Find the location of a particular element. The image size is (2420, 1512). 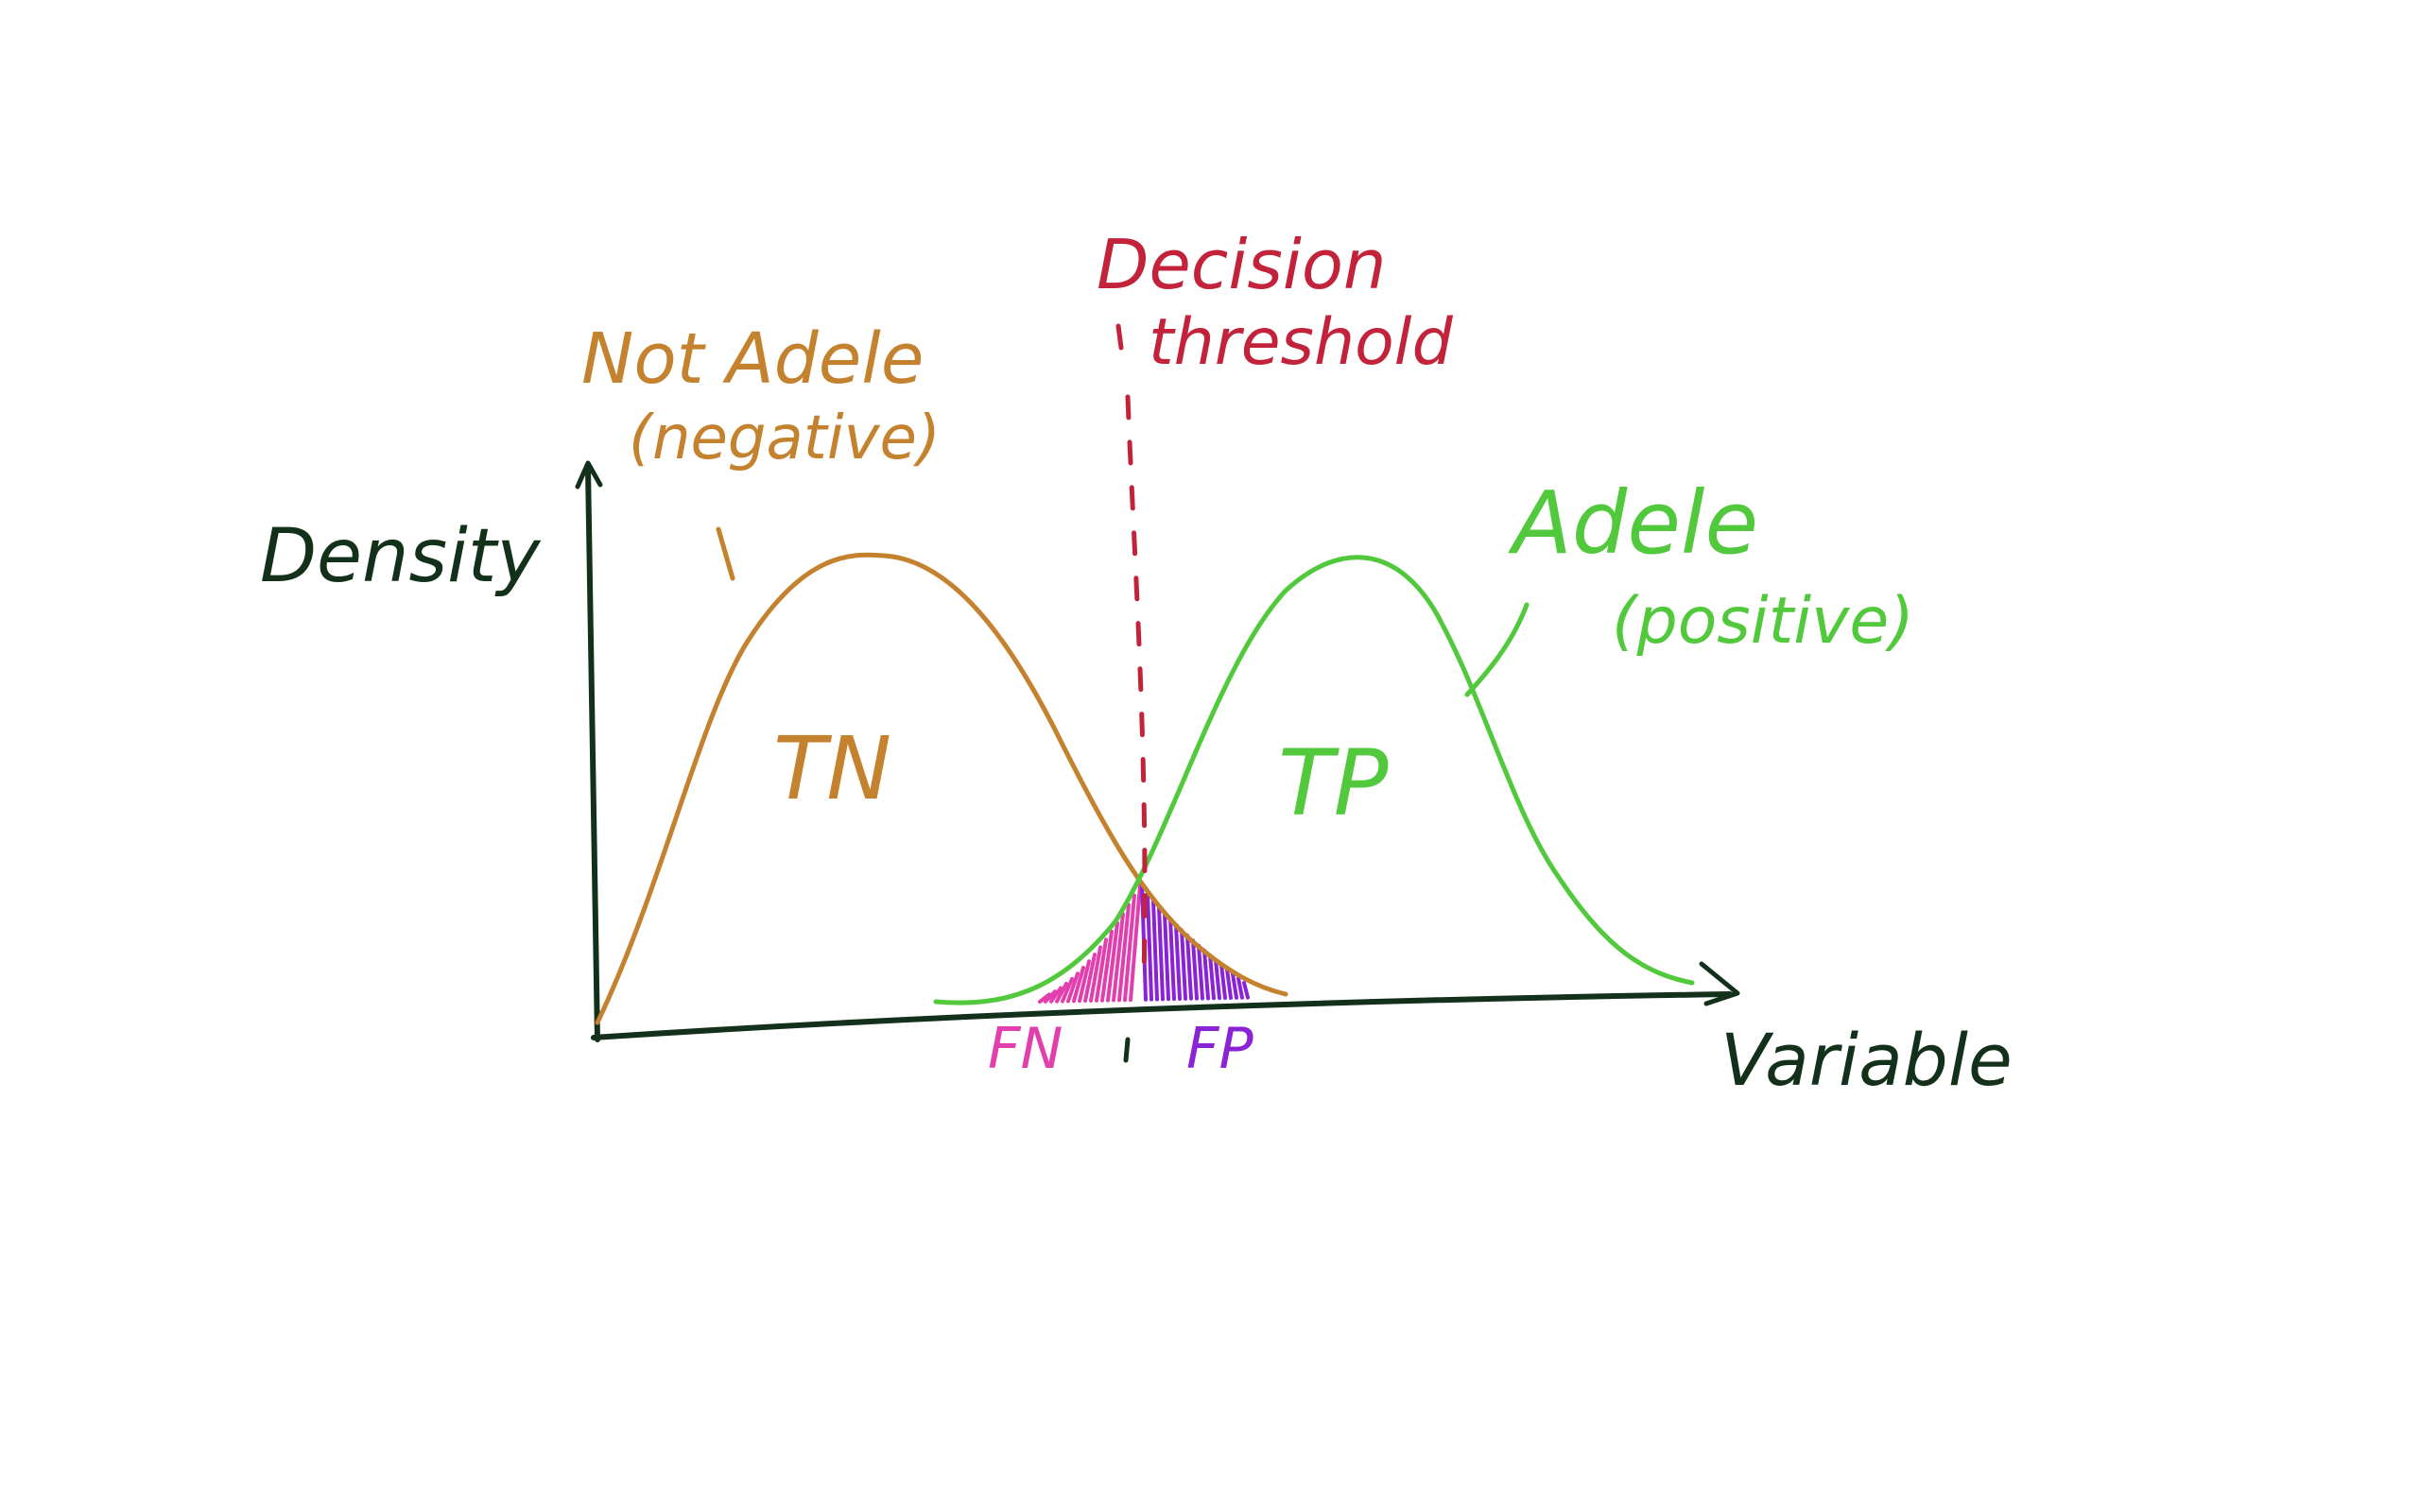

positive-distribution-curve is located at coordinates (1314, 780).